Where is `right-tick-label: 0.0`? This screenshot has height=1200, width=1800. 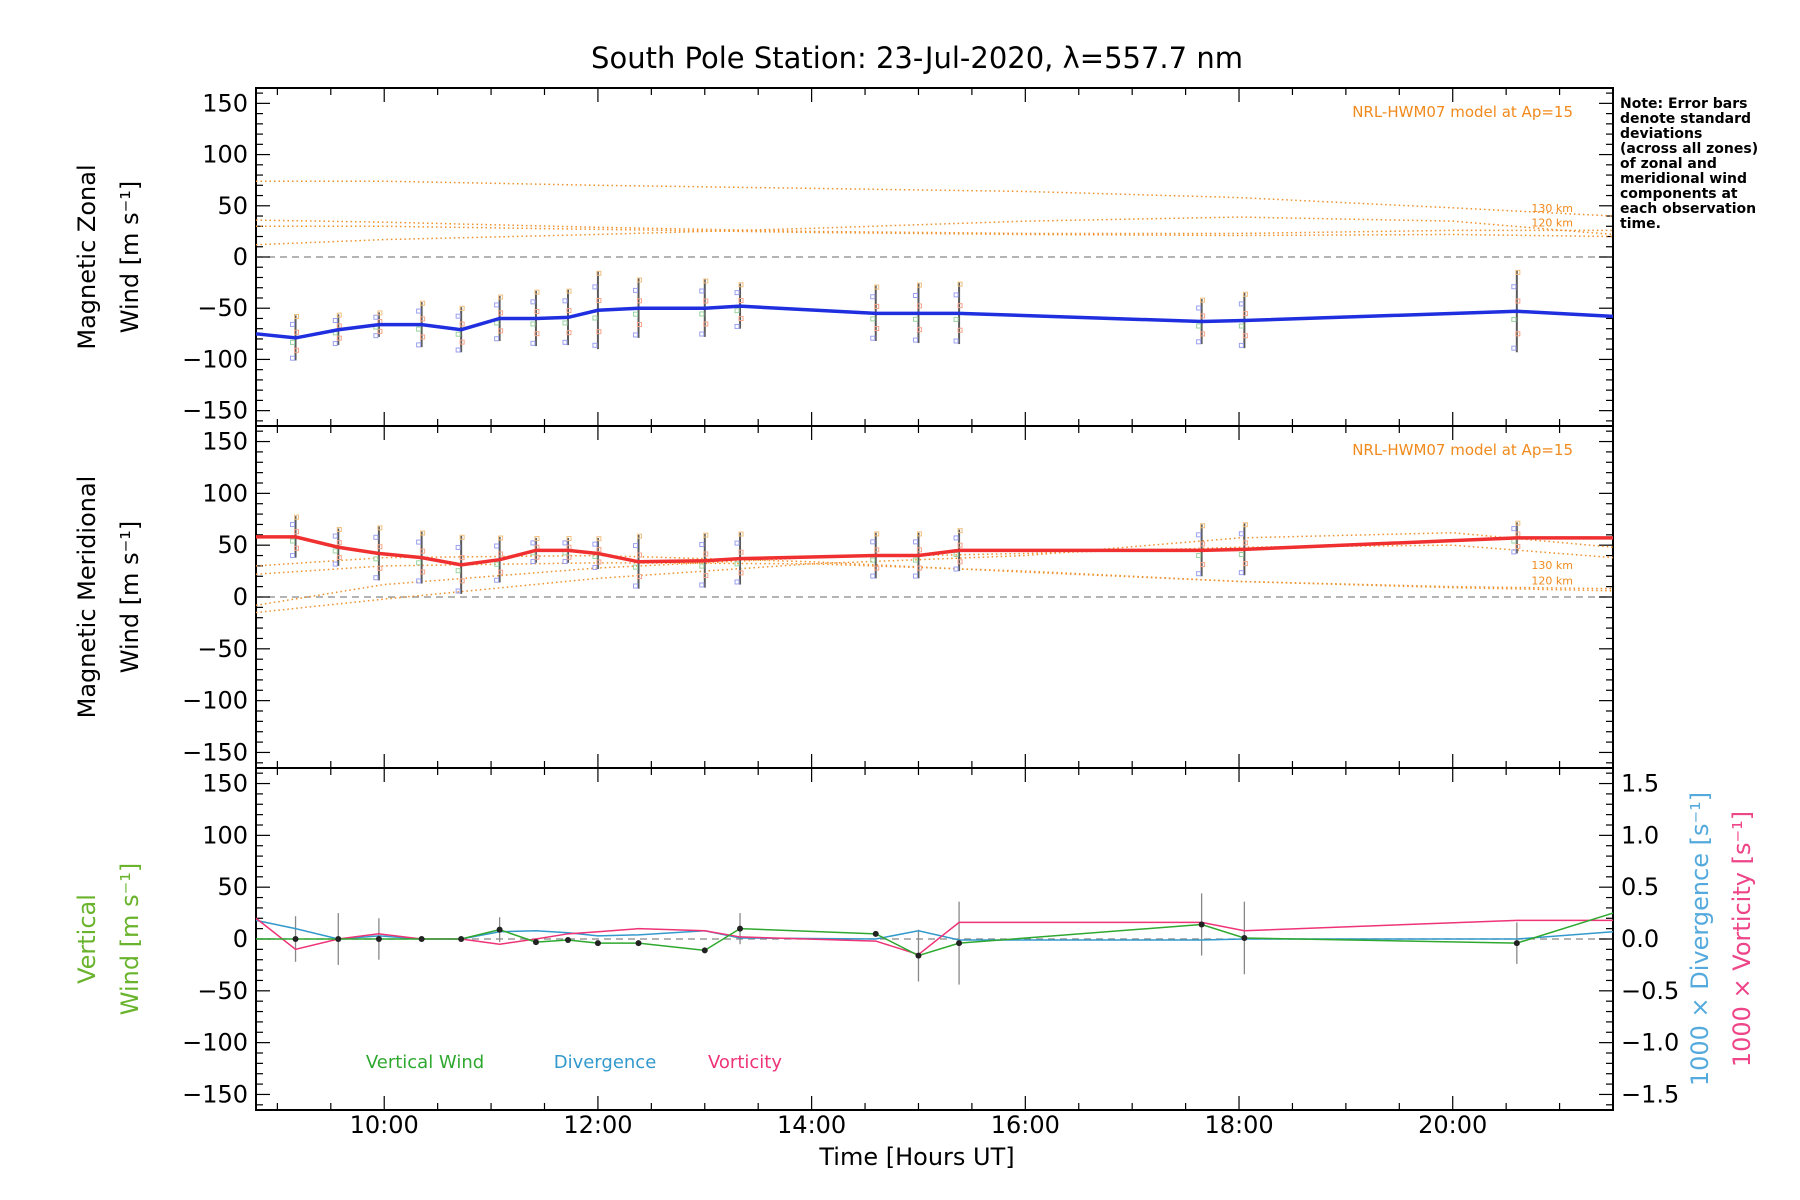 right-tick-label: 0.0 is located at coordinates (1640, 939).